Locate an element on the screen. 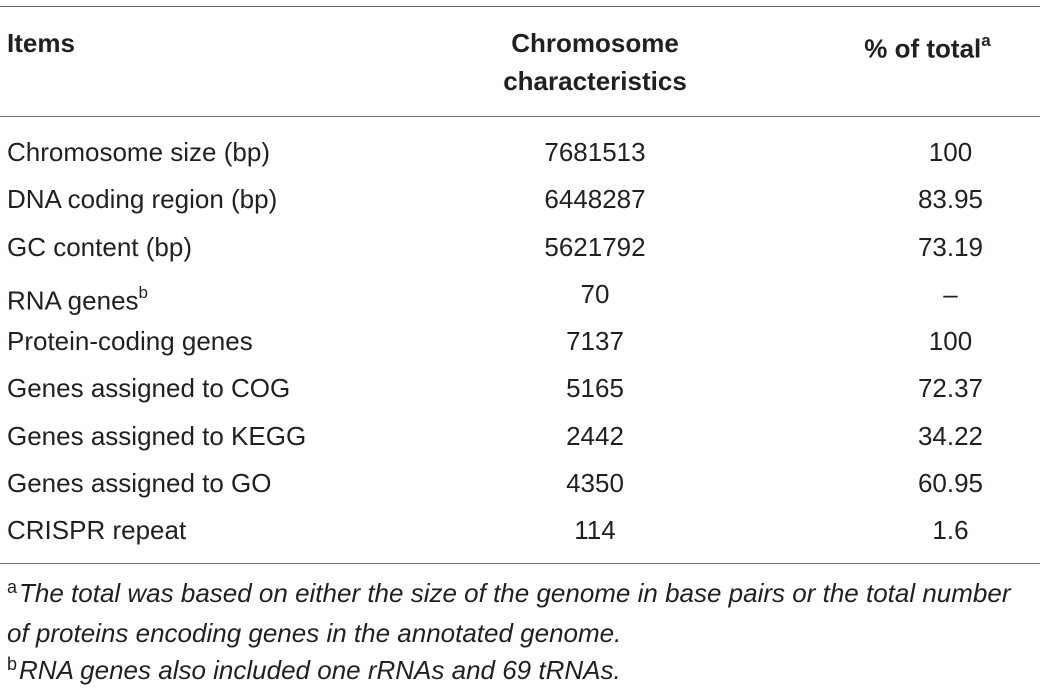 The width and height of the screenshot is (1040, 692). table-row: GC content (bp) 5621792 73.19 is located at coordinates (520, 247).